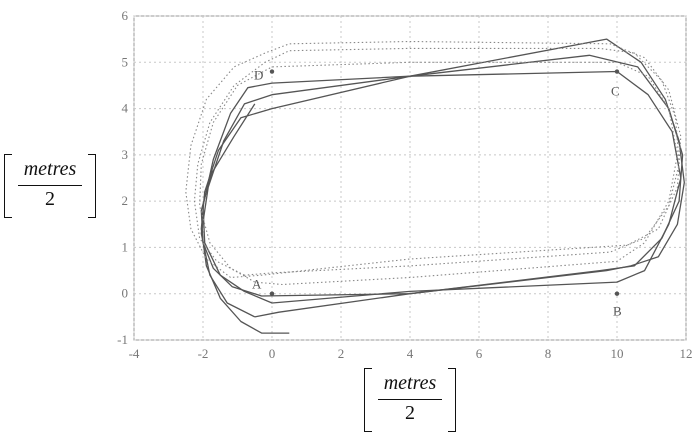 The image size is (695, 437). I want to click on x-tick-label: 2, so click(341, 353).